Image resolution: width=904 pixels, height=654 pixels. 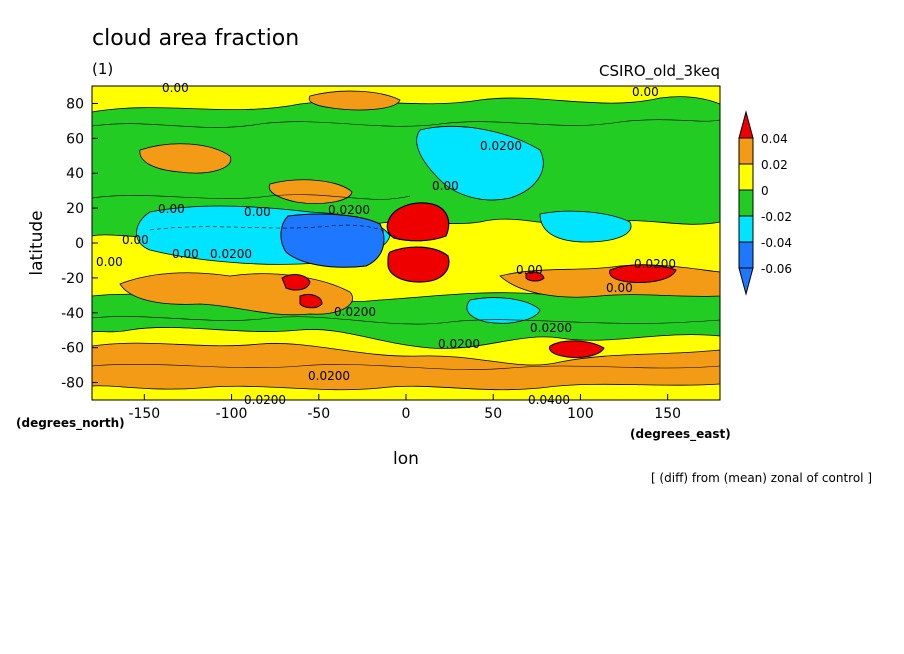 I want to click on x-tick-label: 0, so click(x=406, y=414).